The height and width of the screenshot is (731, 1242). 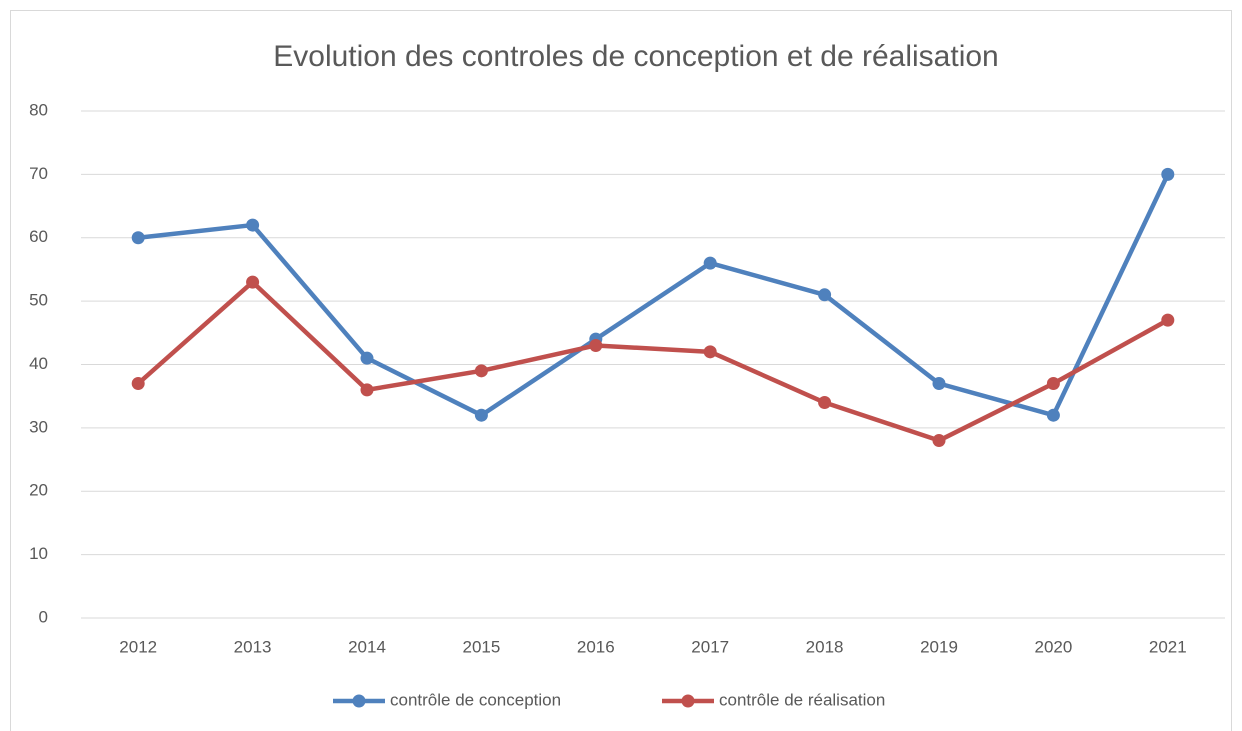 I want to click on y-tick-label: 20, so click(x=38, y=490).